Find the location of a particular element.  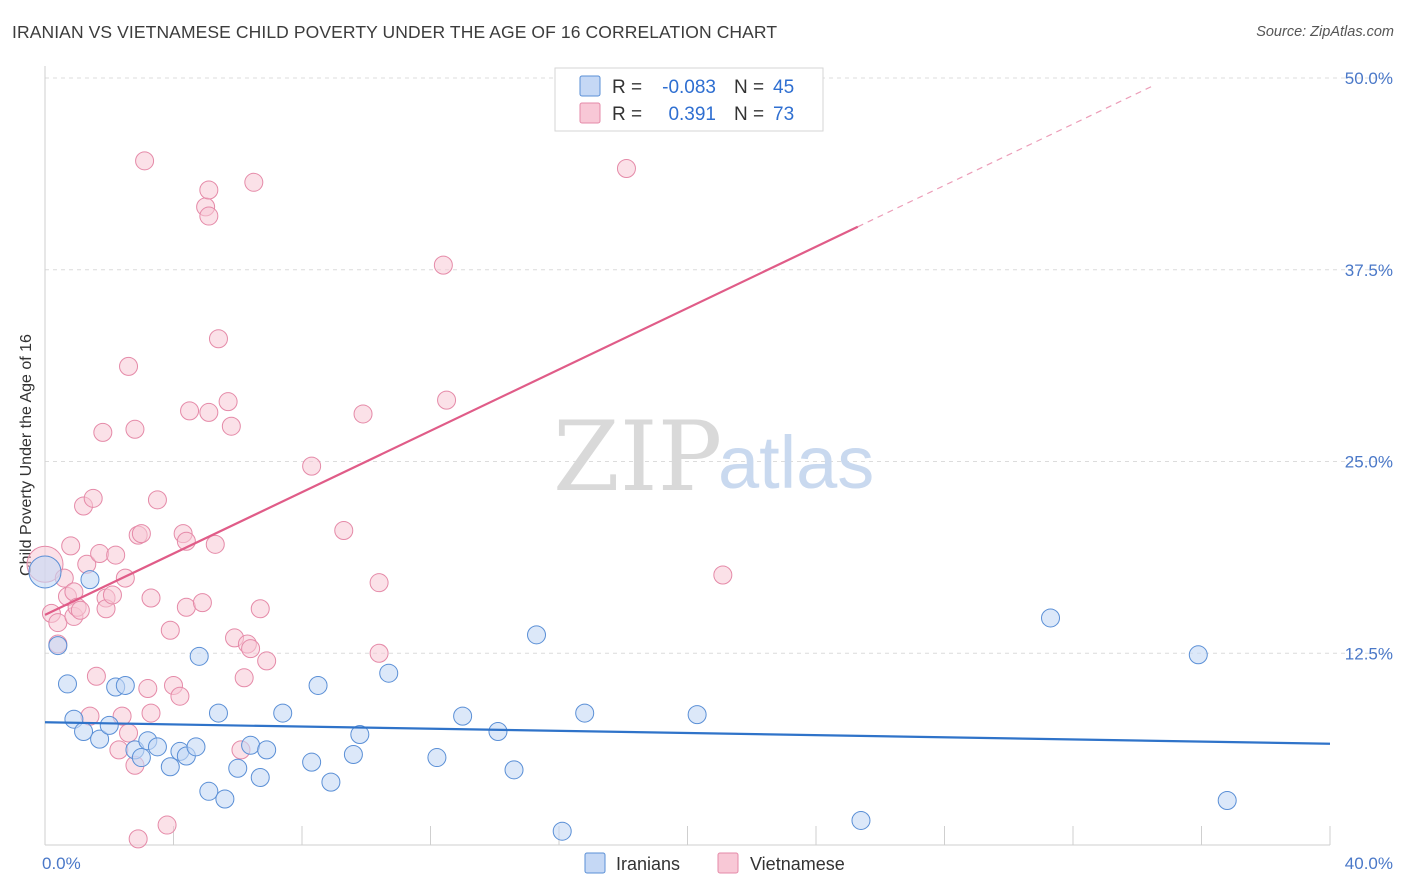

legend-n-value-1: 45 is located at coordinates (783, 87).